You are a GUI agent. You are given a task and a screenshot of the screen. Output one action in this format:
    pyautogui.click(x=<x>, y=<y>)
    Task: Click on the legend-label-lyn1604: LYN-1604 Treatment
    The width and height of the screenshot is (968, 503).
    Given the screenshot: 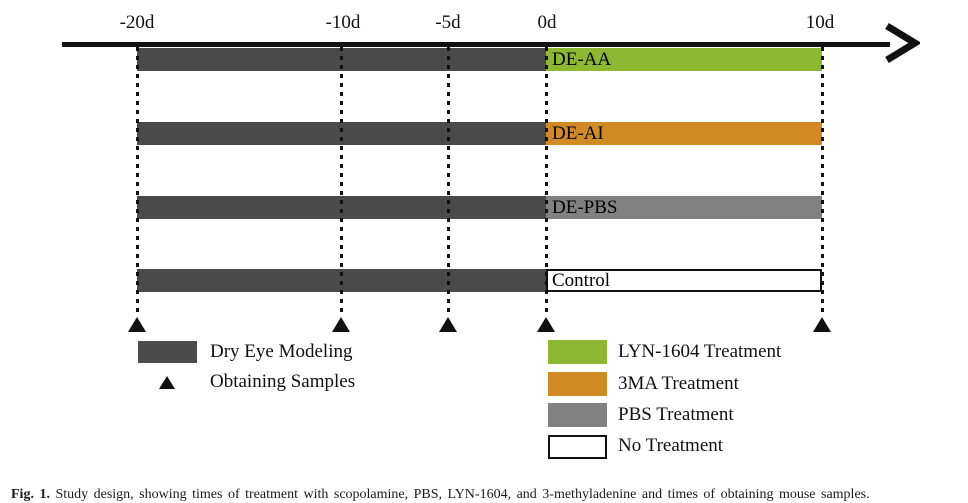 What is the action you would take?
    pyautogui.click(x=700, y=351)
    